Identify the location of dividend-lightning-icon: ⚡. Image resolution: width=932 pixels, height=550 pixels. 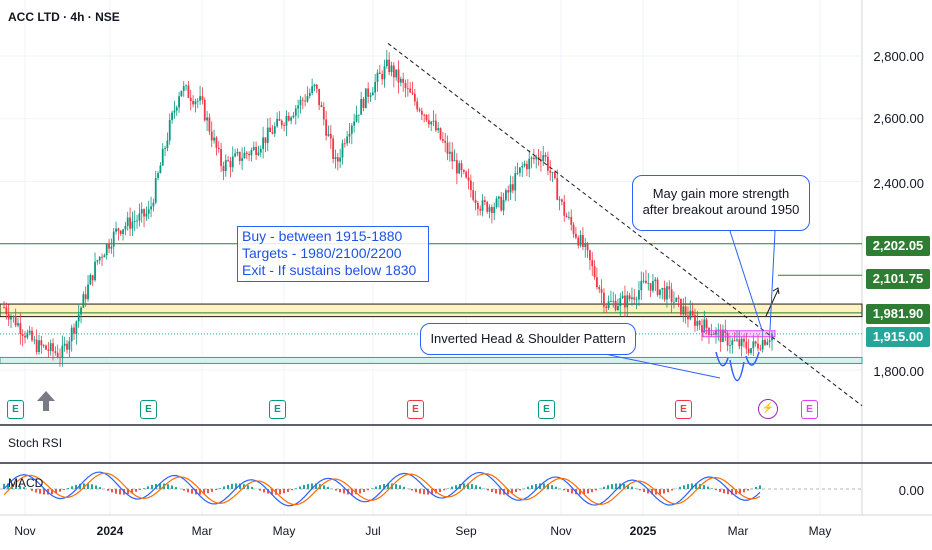
(768, 409).